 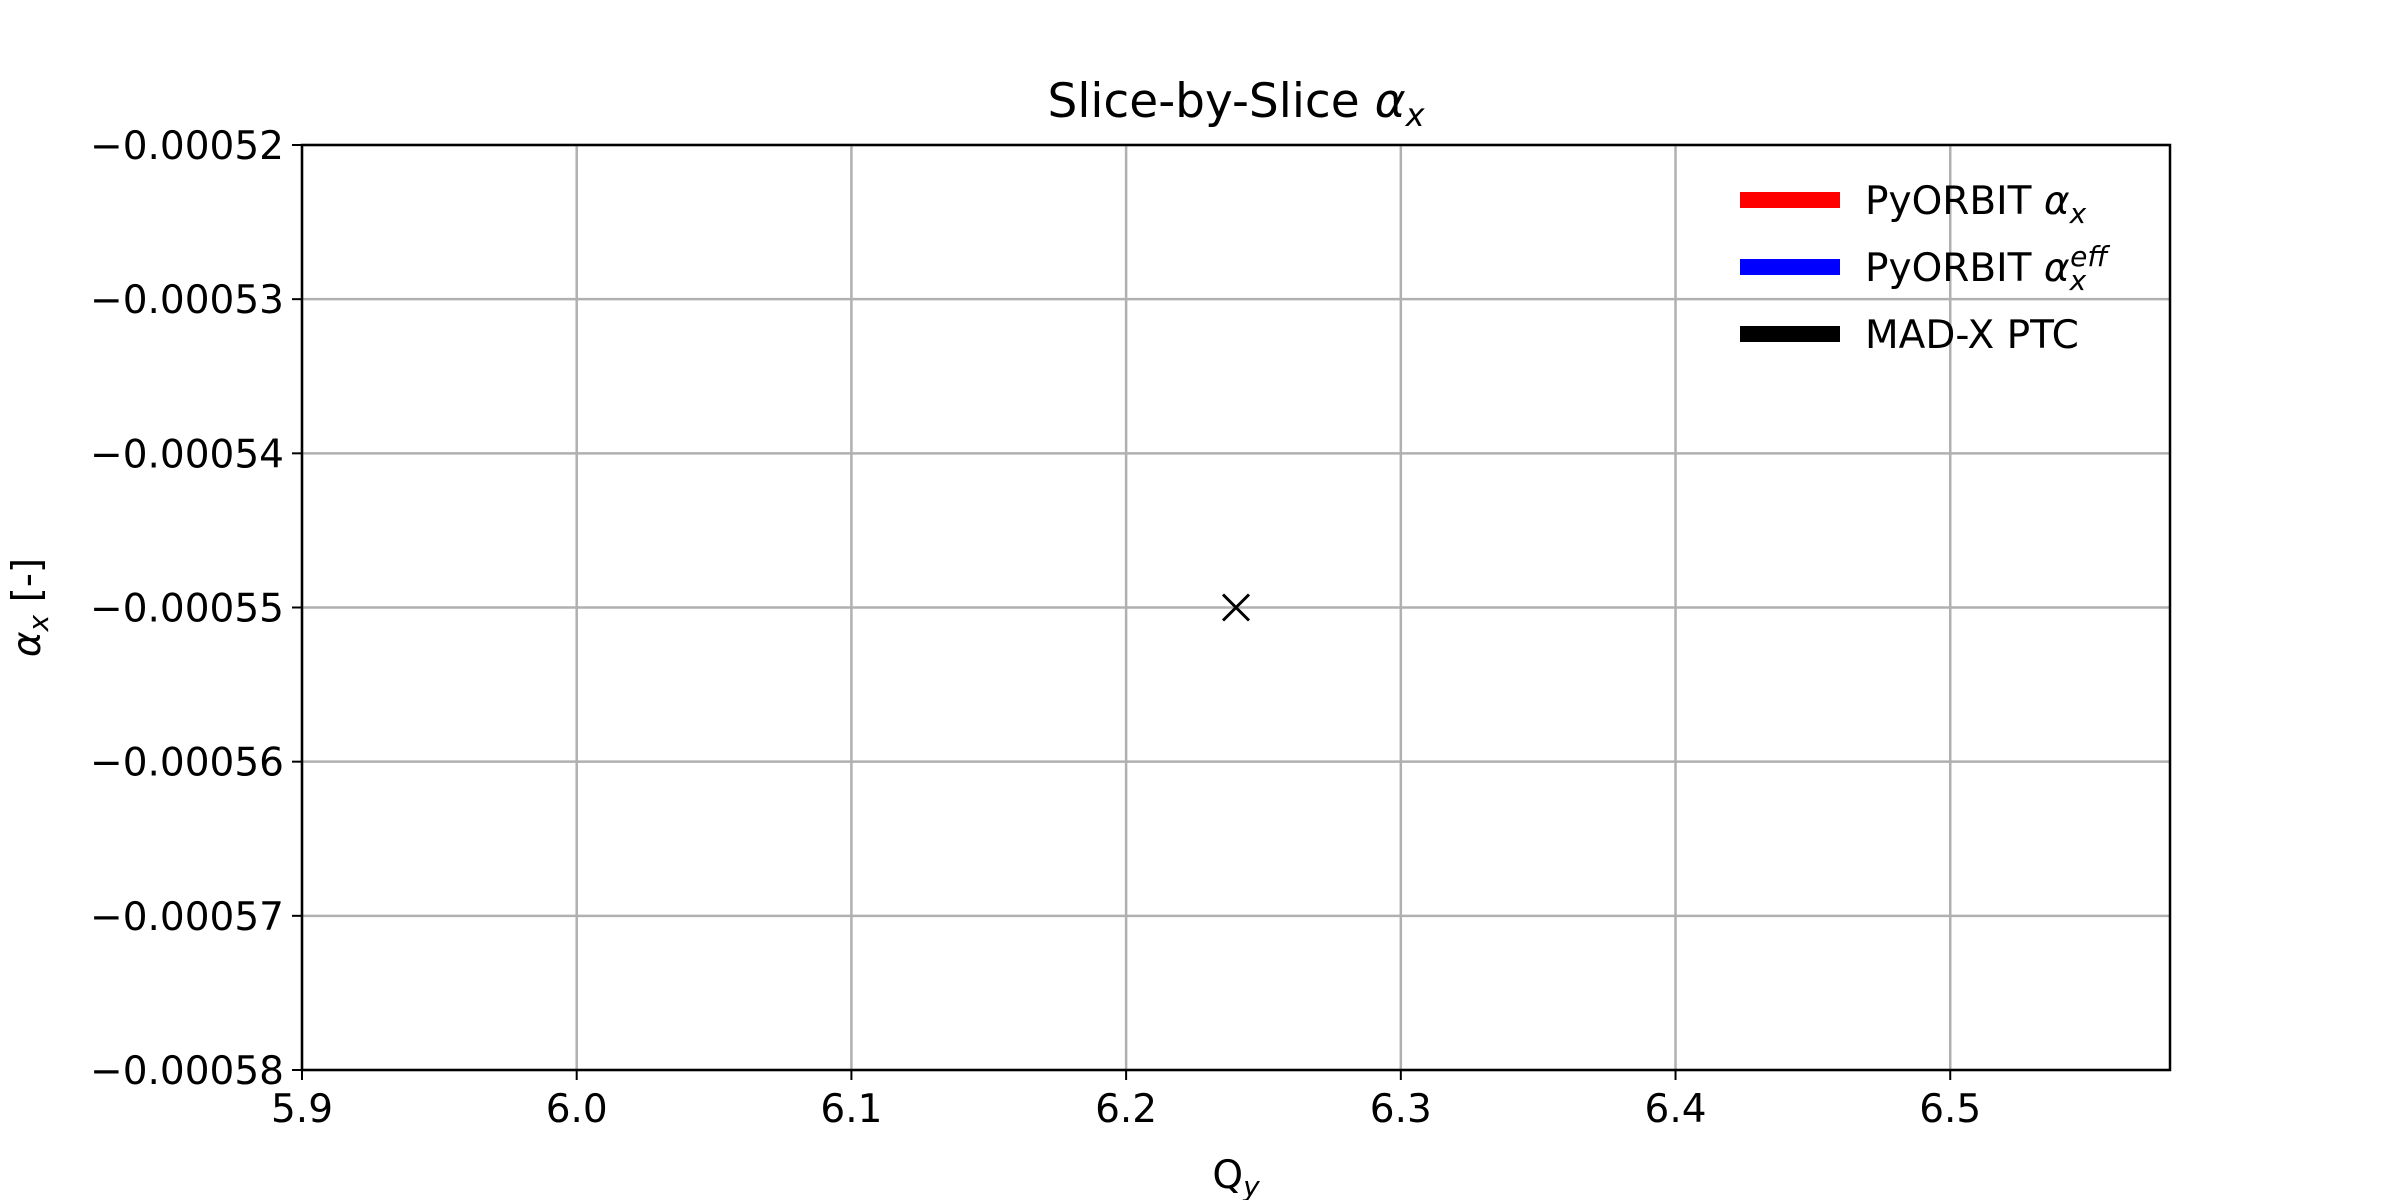 I want to click on x-tick-label: 6.3, so click(x=1401, y=1109).